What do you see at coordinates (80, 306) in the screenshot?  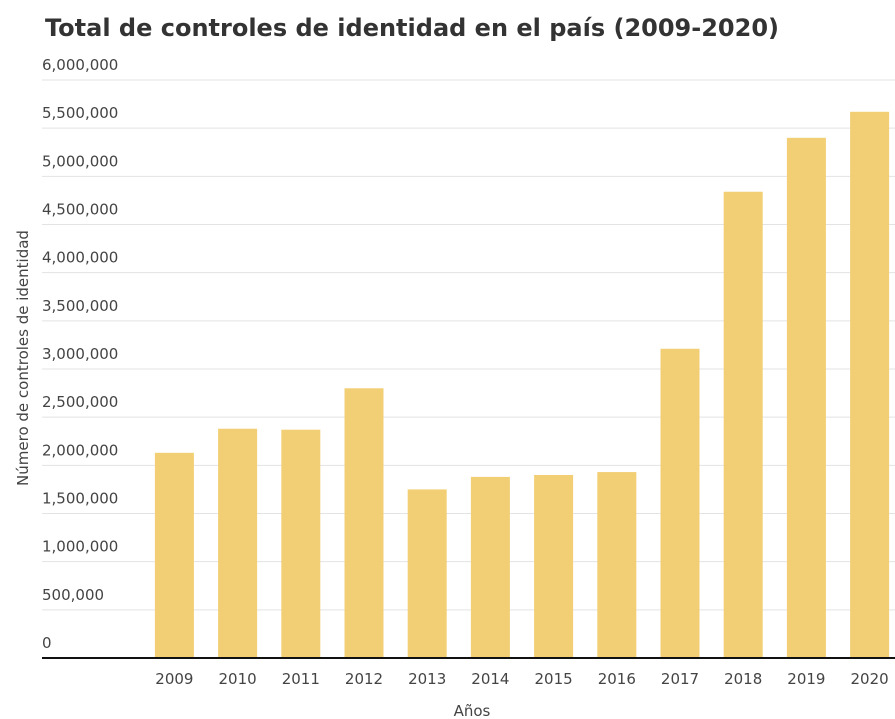 I see `y-tick-label: 3,500,000` at bounding box center [80, 306].